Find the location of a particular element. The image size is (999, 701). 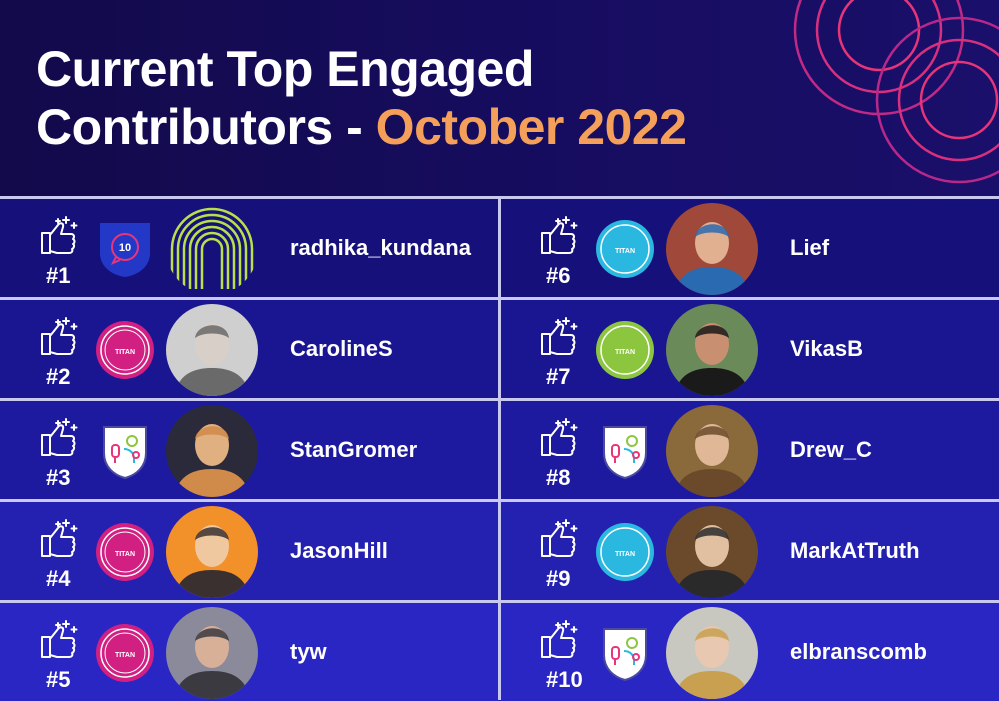

title-line-2: Contributors - October 2022 is located at coordinates (361, 127).